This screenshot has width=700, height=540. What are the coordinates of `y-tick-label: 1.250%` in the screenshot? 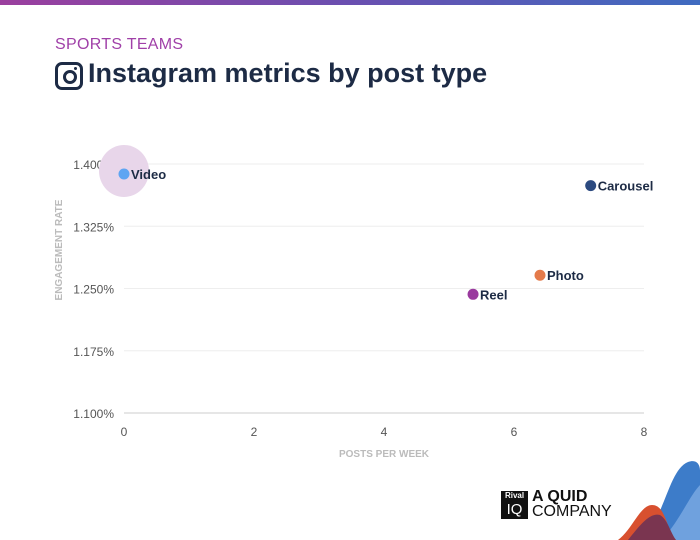 It's located at (93, 290).